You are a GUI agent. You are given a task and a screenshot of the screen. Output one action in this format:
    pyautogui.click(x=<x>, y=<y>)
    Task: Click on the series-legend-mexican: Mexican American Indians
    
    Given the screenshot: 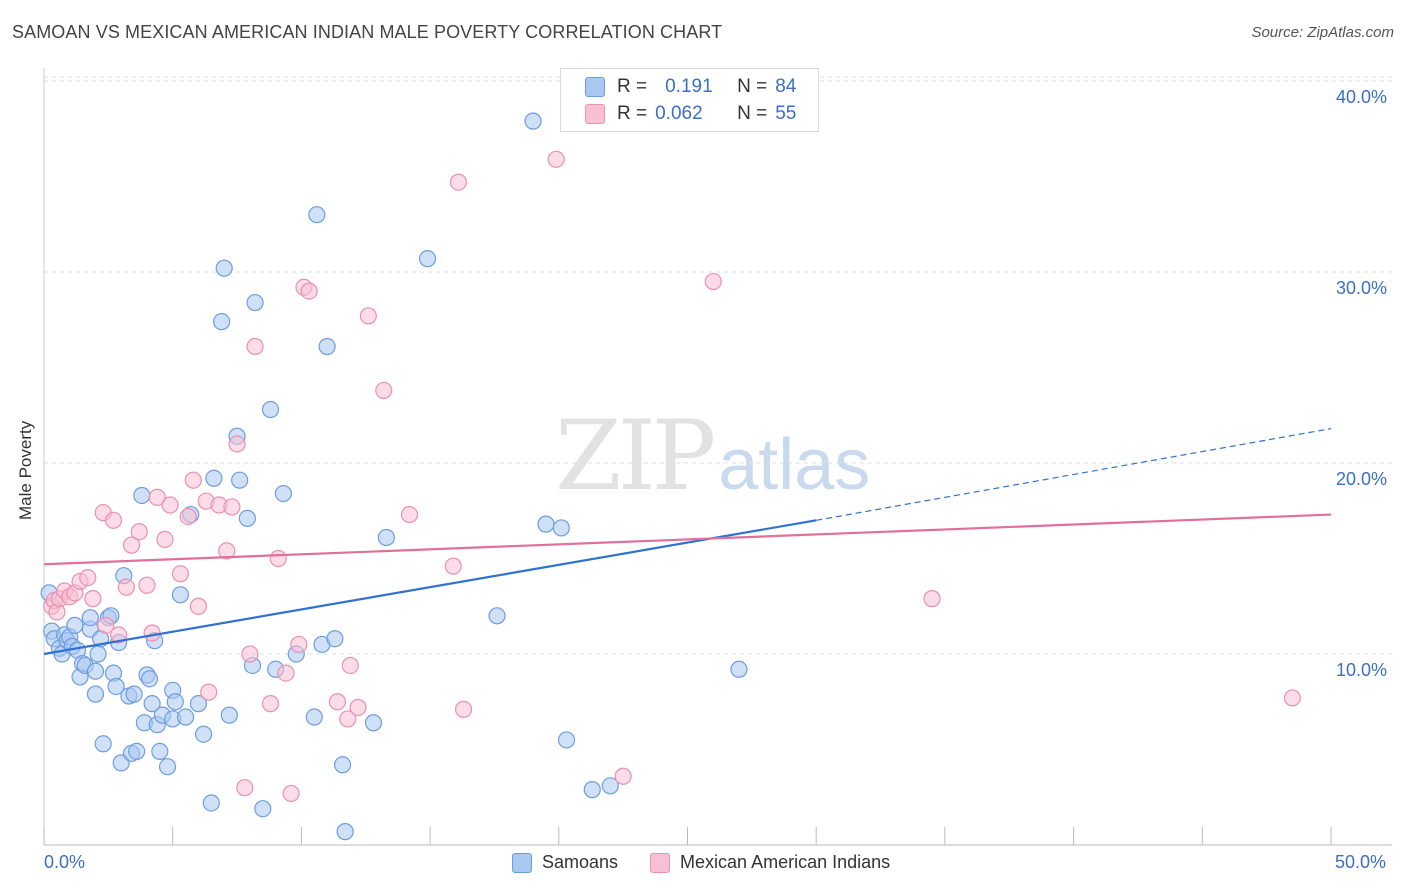 What is the action you would take?
    pyautogui.click(x=770, y=862)
    